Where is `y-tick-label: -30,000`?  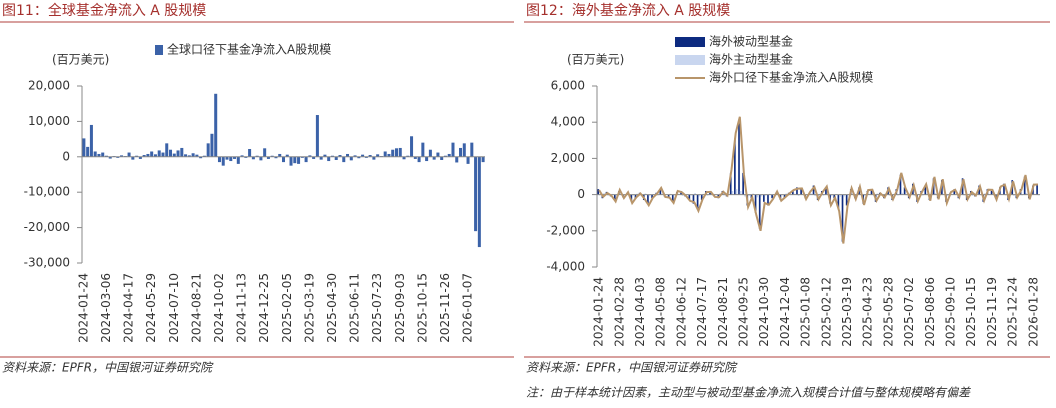 y-tick-label: -30,000 is located at coordinates (47, 263).